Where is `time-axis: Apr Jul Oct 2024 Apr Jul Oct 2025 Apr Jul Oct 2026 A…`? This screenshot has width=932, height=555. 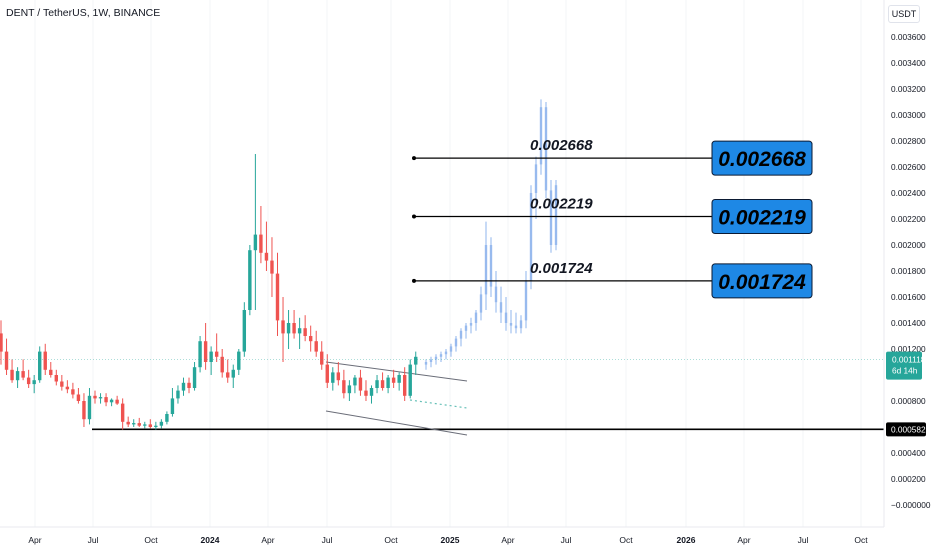 time-axis: Apr Jul Oct 2024 Apr Jul Oct 2025 Apr Jul Oct 2026 A… is located at coordinates (442, 535).